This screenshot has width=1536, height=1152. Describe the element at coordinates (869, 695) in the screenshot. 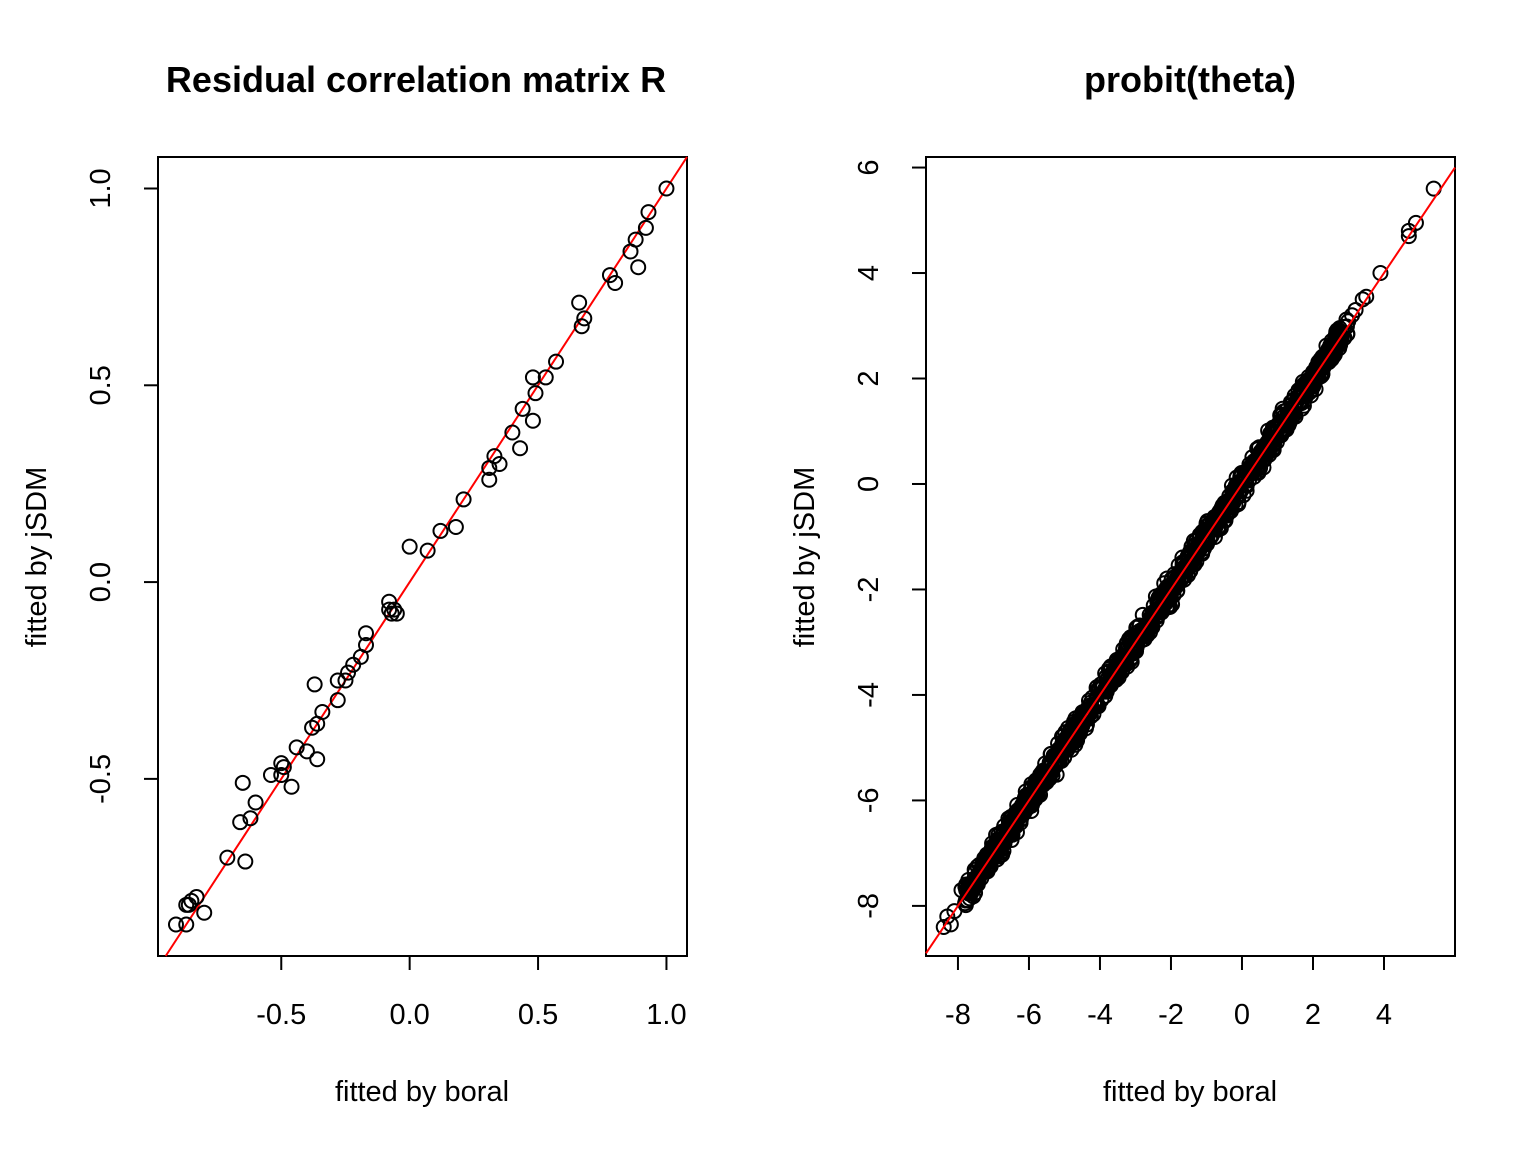

I see `y-tick-label: -4` at that location.